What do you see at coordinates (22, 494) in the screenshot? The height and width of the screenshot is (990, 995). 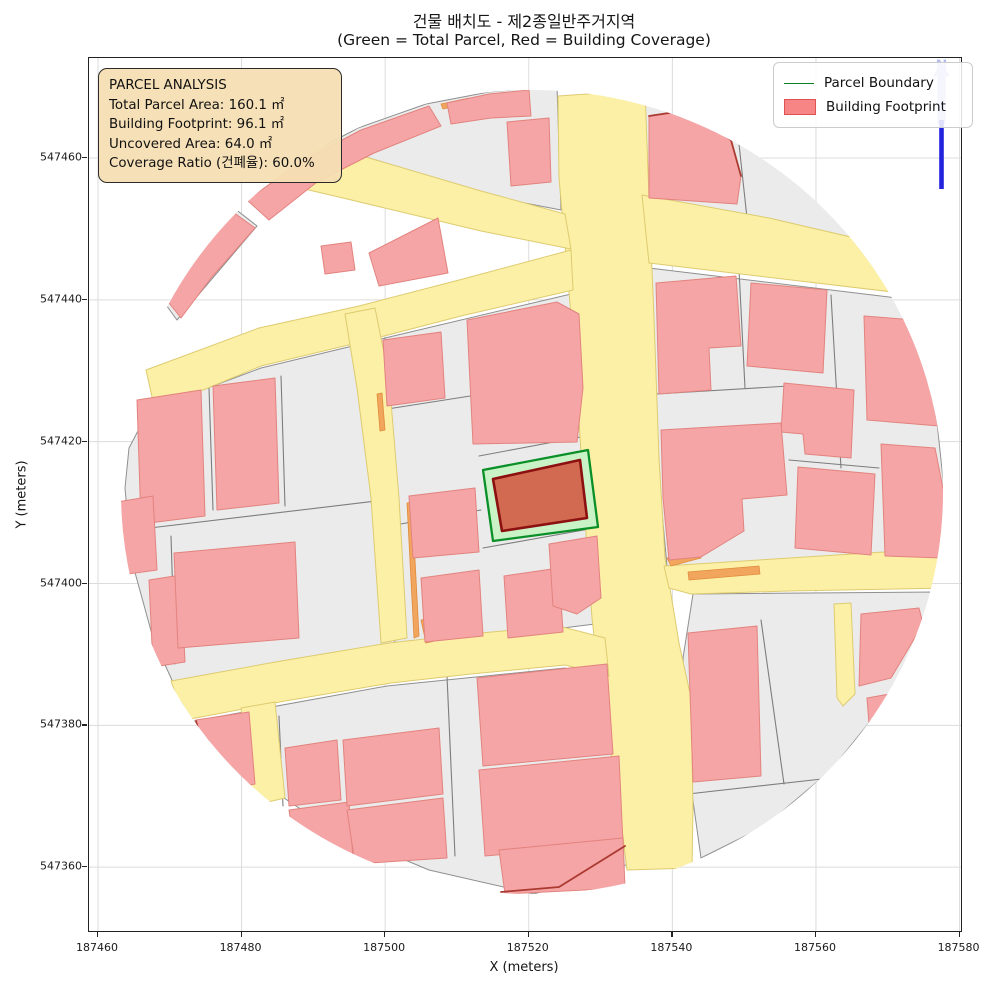 I see `y-axis-label: Y (meters)` at bounding box center [22, 494].